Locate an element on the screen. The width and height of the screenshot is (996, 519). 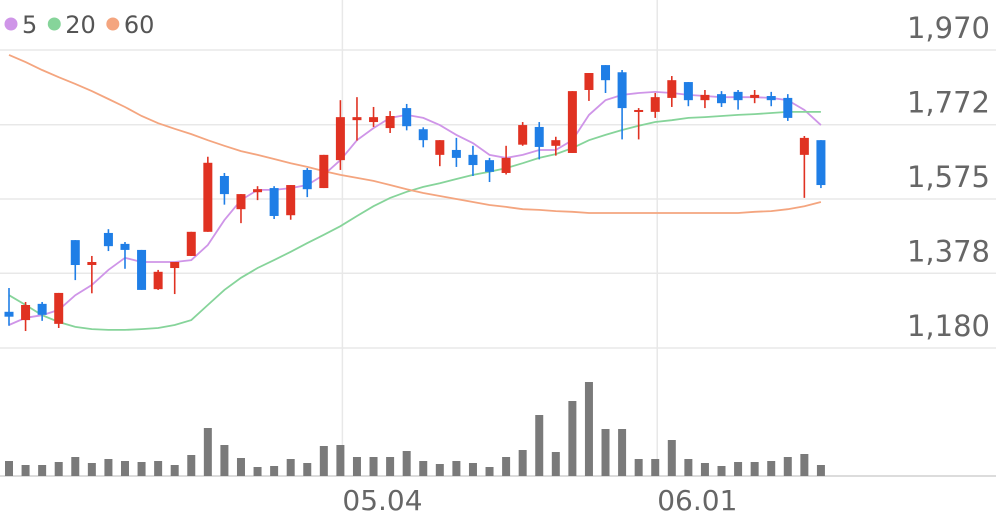
y-tick-label: 1,970 is located at coordinates (948, 28).